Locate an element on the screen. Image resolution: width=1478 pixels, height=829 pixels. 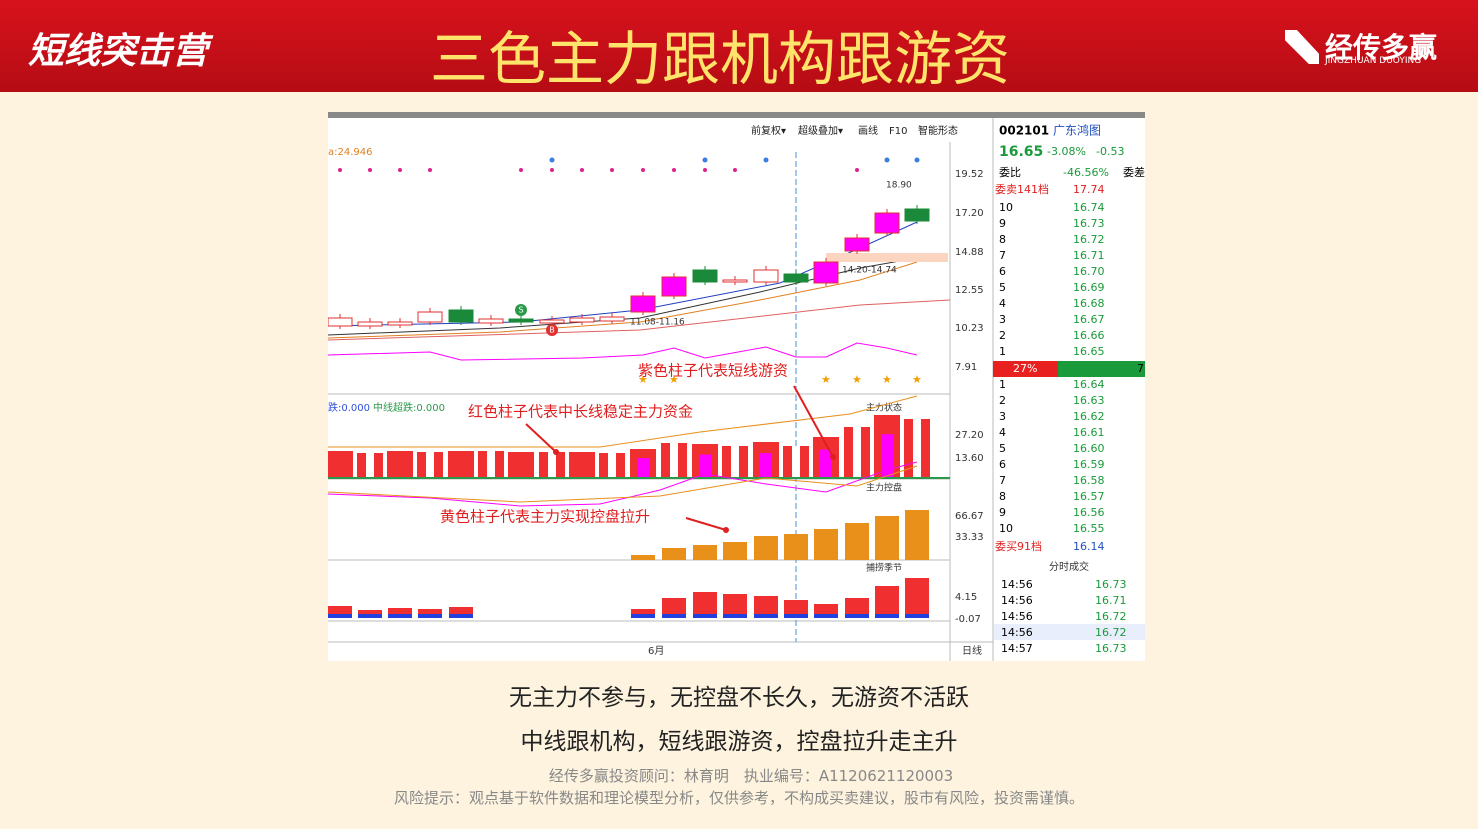
label: 16.66 is located at coordinates (1089, 335).